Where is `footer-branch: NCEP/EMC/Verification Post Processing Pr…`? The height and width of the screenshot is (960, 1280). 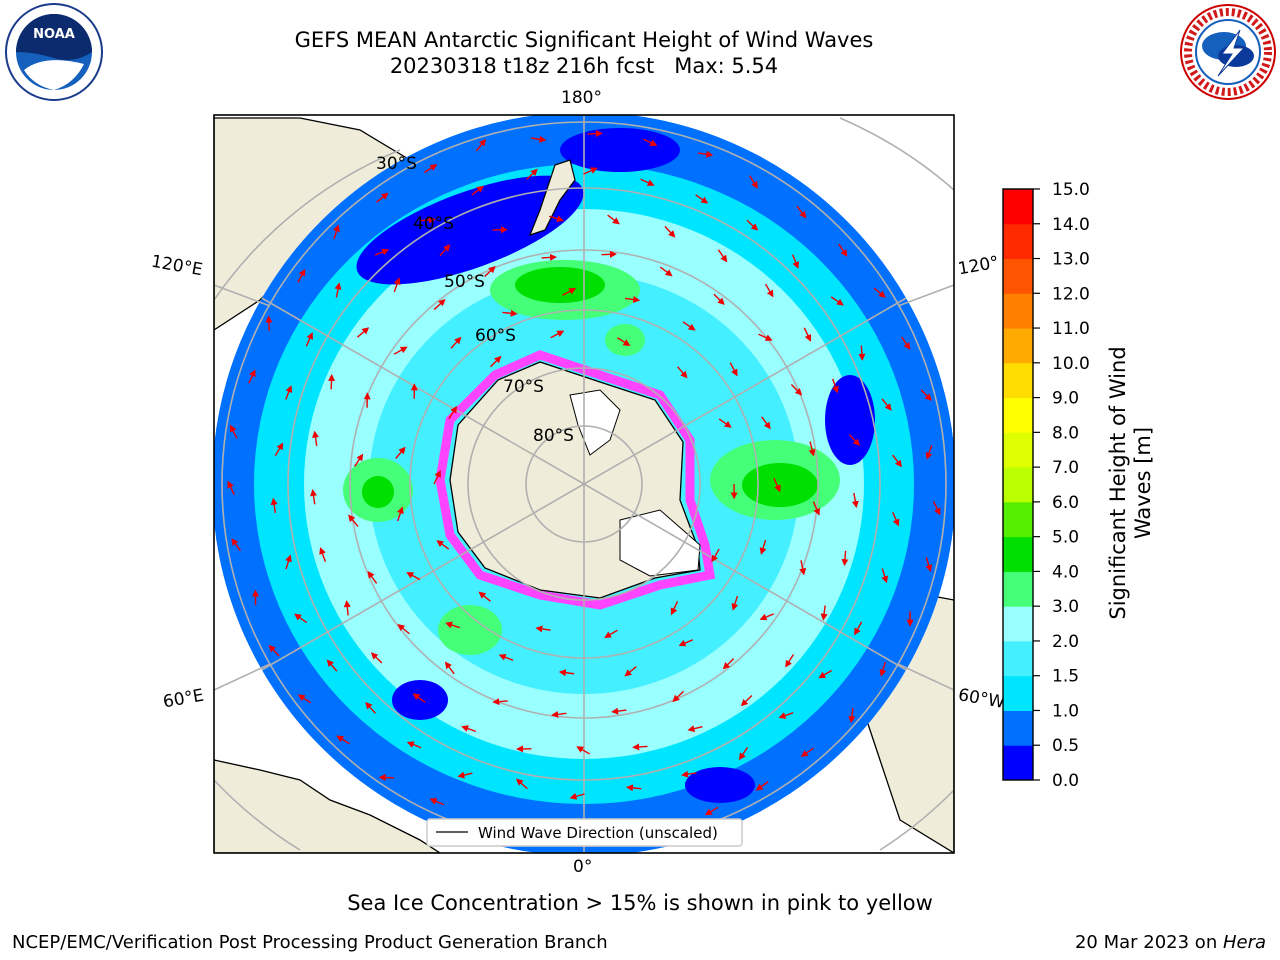 footer-branch: NCEP/EMC/Verification Post Processing Pr… is located at coordinates (310, 942).